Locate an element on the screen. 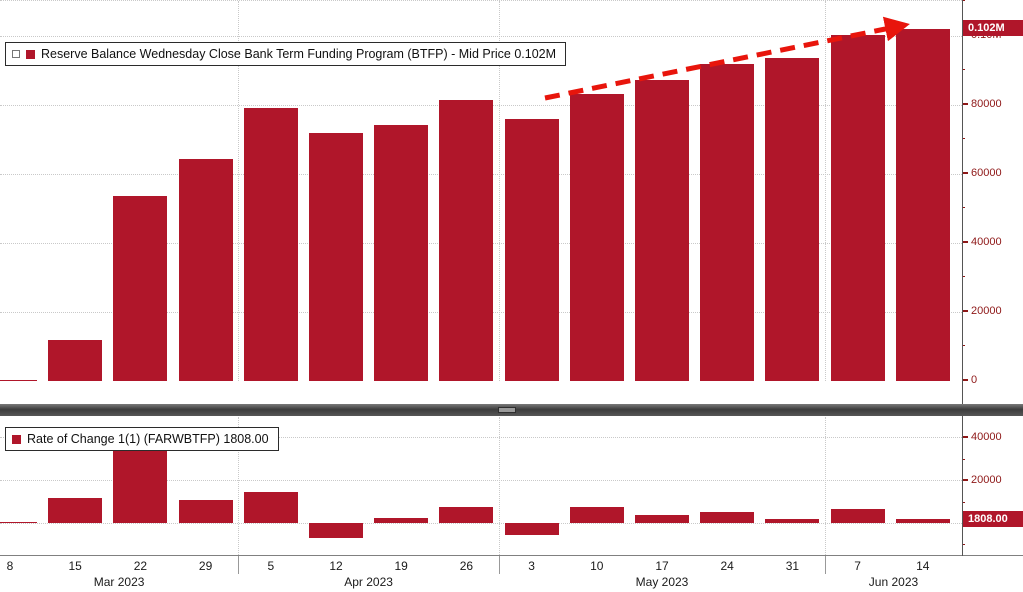 Image resolution: width=1023 pixels, height=592 pixels. x-tick-label: 8 is located at coordinates (10, 566).